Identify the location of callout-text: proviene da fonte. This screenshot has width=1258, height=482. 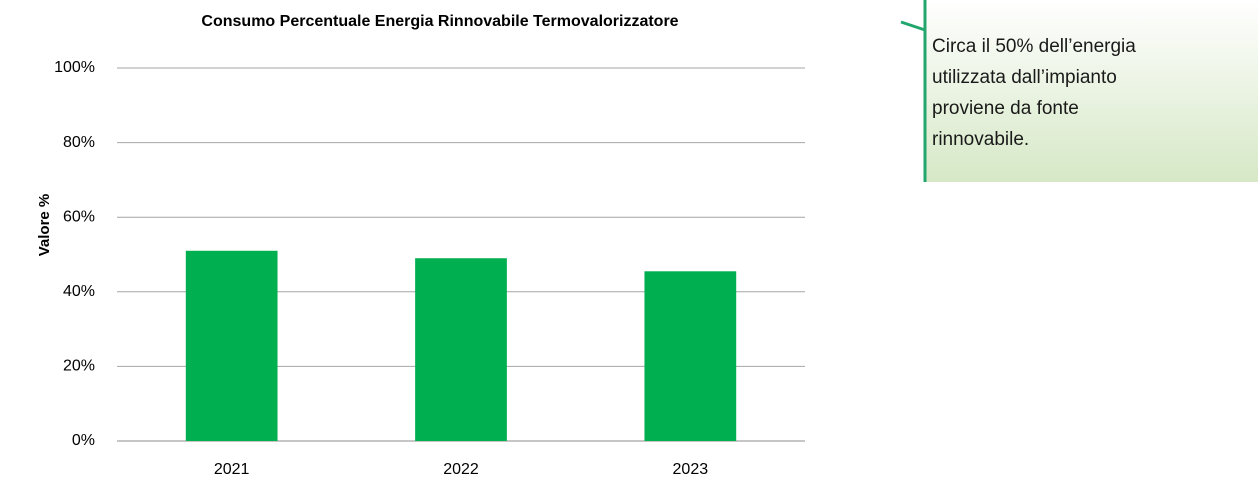
(1005, 108).